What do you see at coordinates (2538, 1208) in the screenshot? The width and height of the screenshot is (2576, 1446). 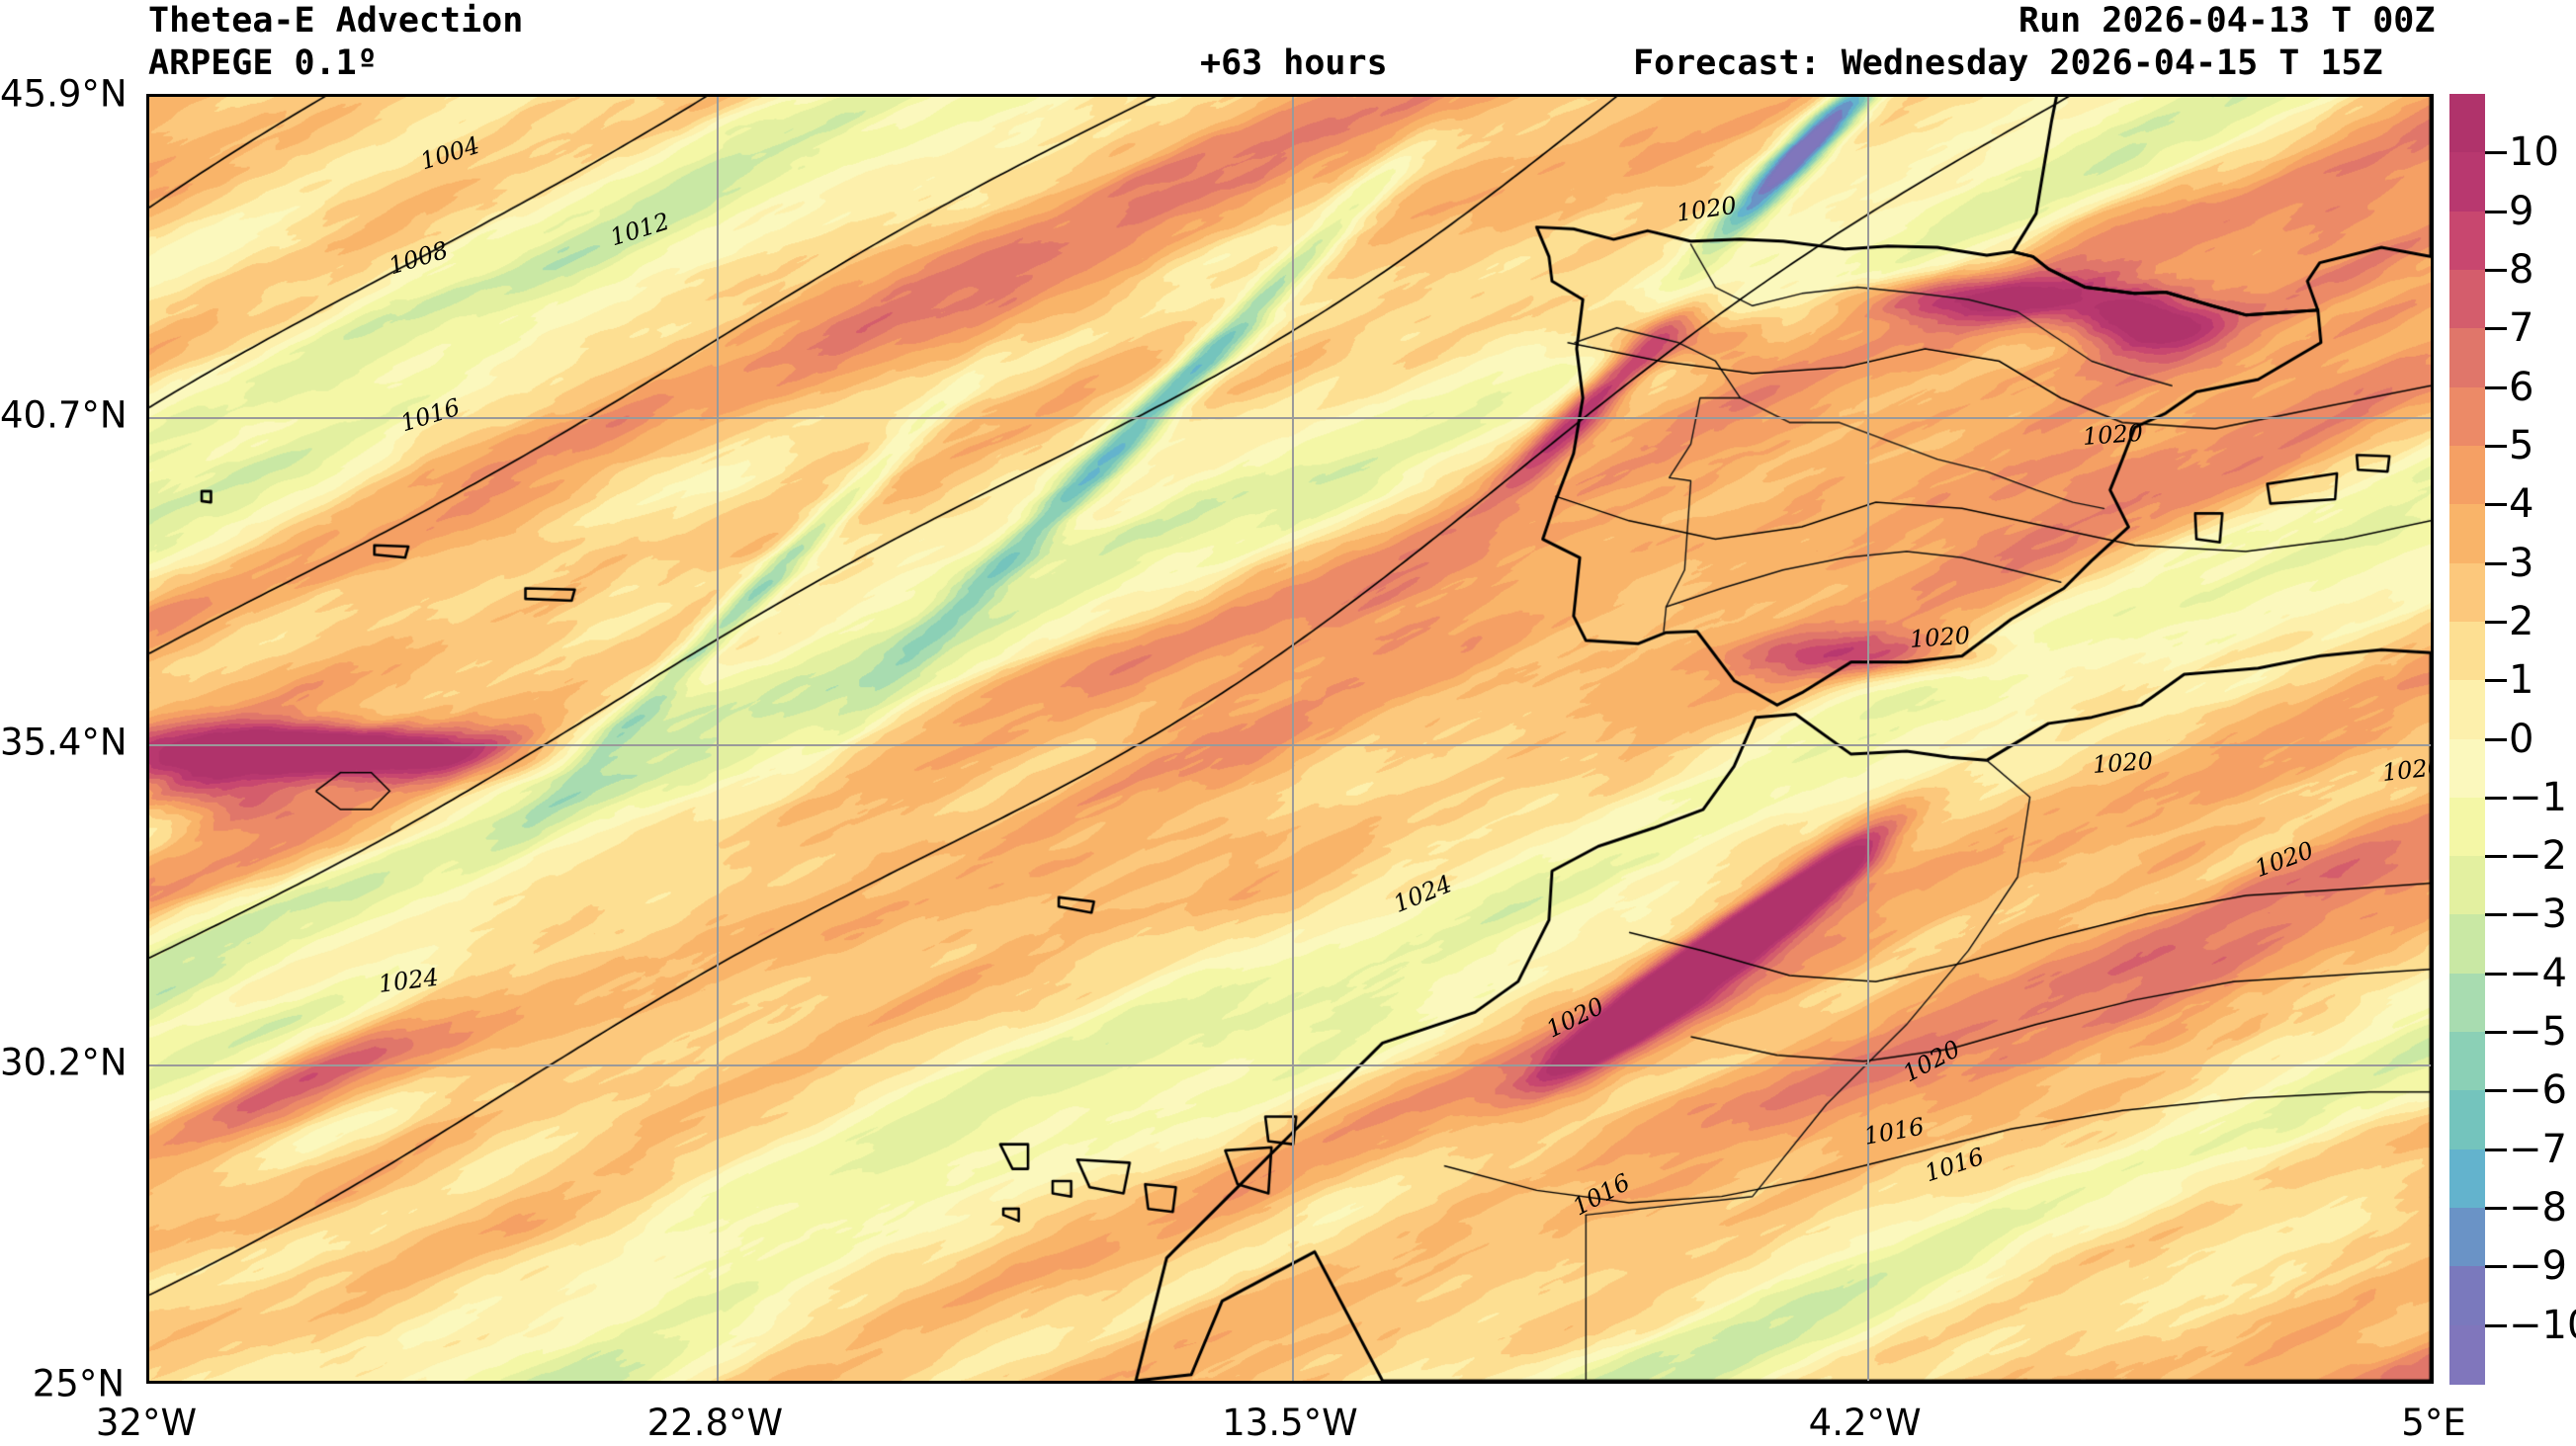 I see `colorbar-label: −8` at bounding box center [2538, 1208].